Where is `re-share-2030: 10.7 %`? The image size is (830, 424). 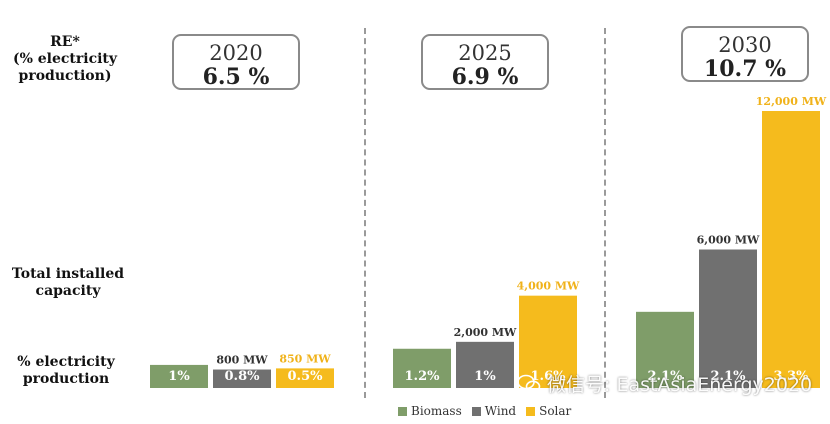 re-share-2030: 10.7 % is located at coordinates (745, 69).